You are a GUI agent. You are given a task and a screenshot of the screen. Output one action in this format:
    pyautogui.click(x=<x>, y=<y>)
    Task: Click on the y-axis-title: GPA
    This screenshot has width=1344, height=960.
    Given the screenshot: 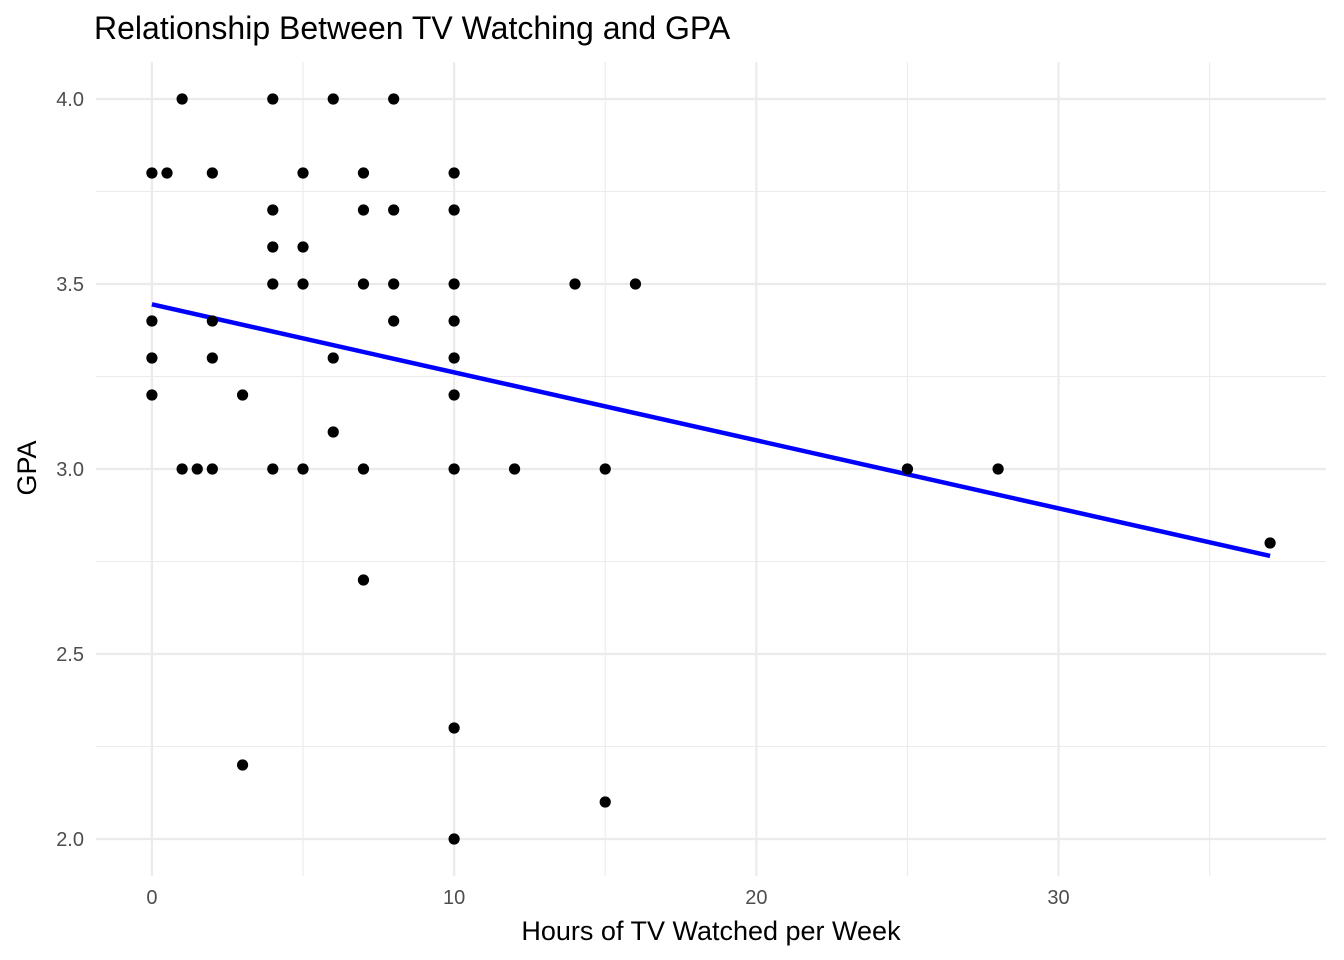 What is the action you would take?
    pyautogui.click(x=27, y=467)
    